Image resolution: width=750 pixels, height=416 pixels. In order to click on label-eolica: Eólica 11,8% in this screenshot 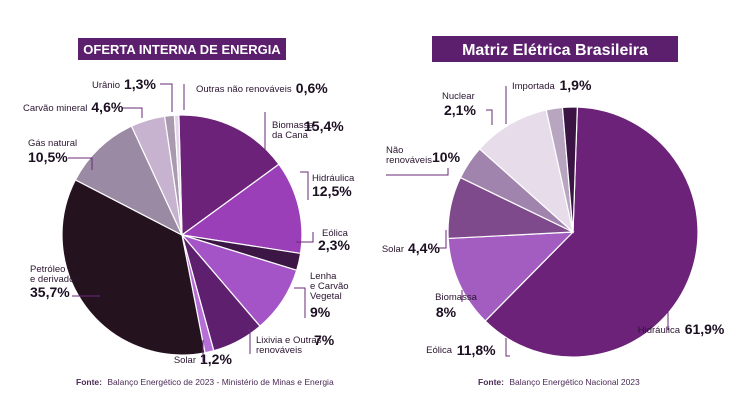, I will do `click(468, 348)`.